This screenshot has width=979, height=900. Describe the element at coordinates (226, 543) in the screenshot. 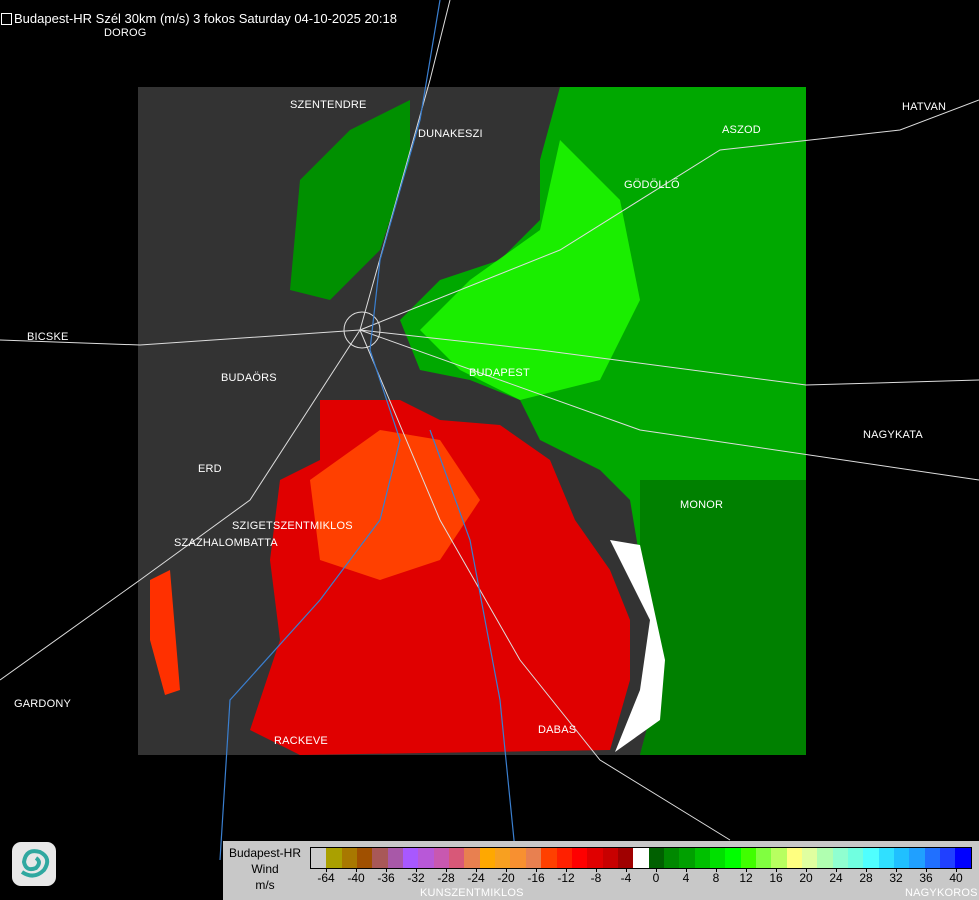

I see `place-label: SZAZHALOMBATTA` at that location.